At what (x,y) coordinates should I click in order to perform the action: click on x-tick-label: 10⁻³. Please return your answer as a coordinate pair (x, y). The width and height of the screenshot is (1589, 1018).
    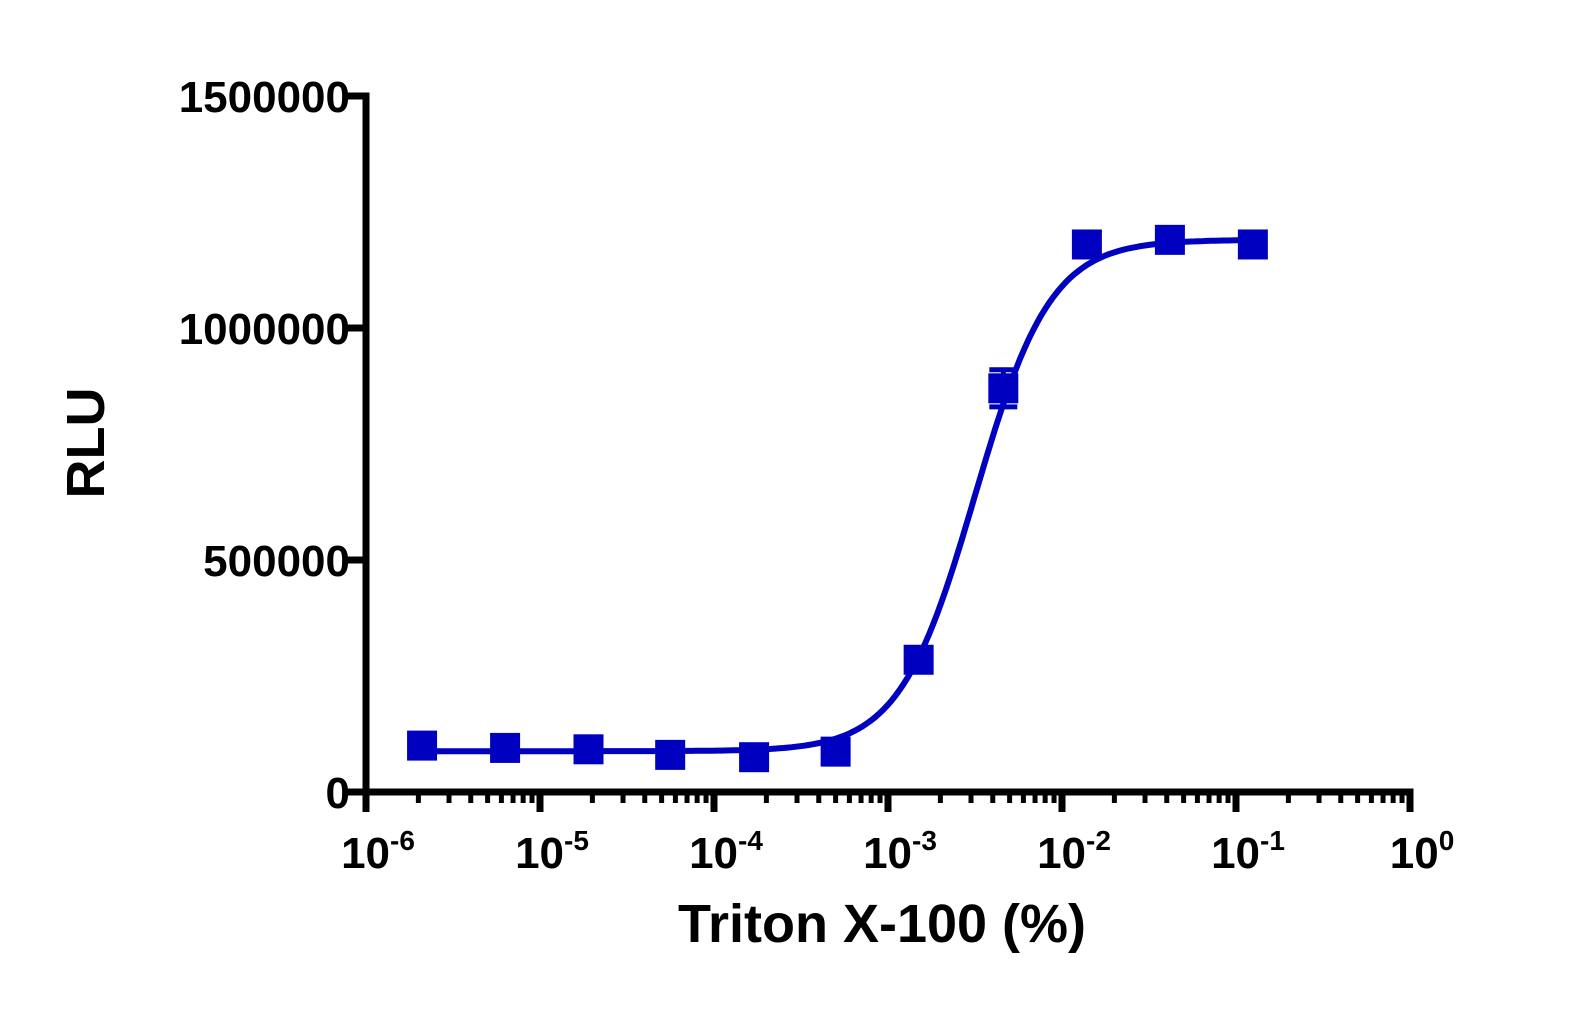
    Looking at the image, I should click on (900, 851).